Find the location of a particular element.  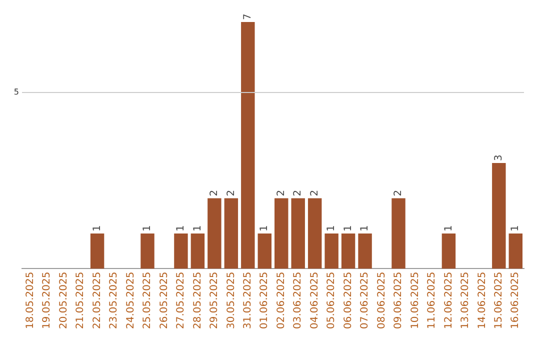

x-tick-label: 03.06.2025 is located at coordinates (298, 301).